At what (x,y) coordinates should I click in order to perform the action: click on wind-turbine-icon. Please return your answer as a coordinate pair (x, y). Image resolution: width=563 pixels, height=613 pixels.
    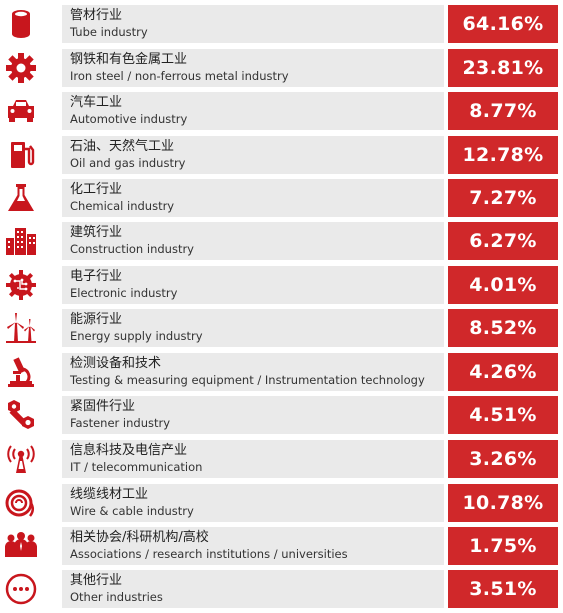
    Looking at the image, I should click on (21, 328).